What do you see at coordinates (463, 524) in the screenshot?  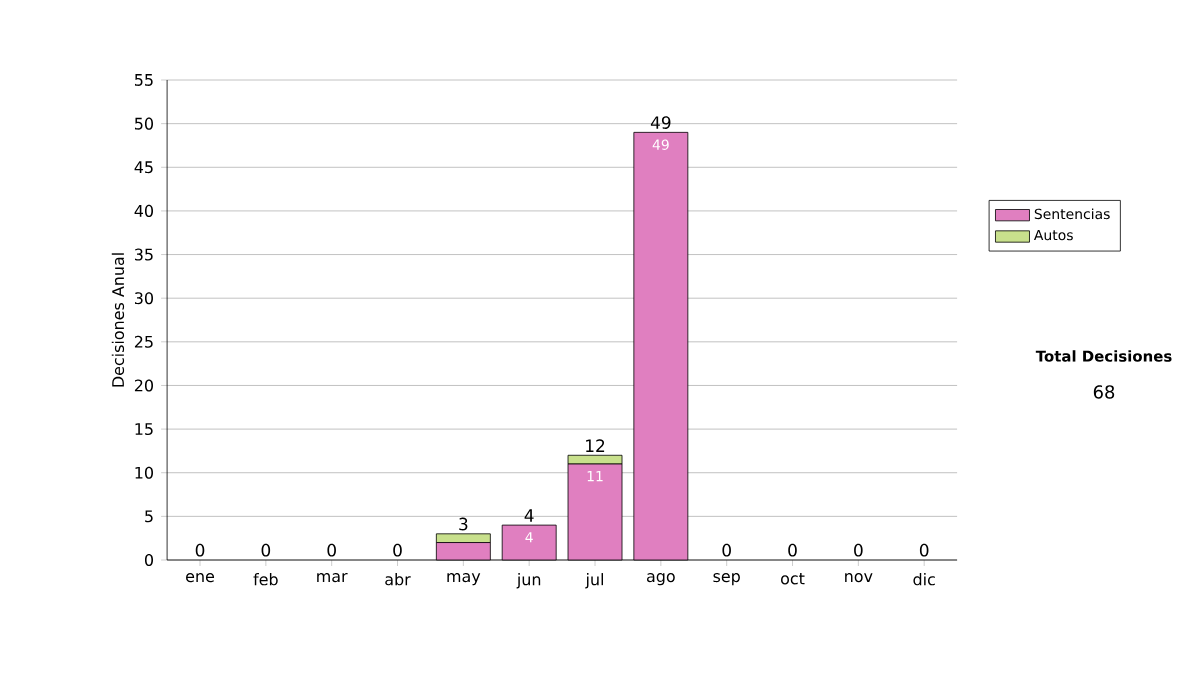 I see `total-label: 3` at bounding box center [463, 524].